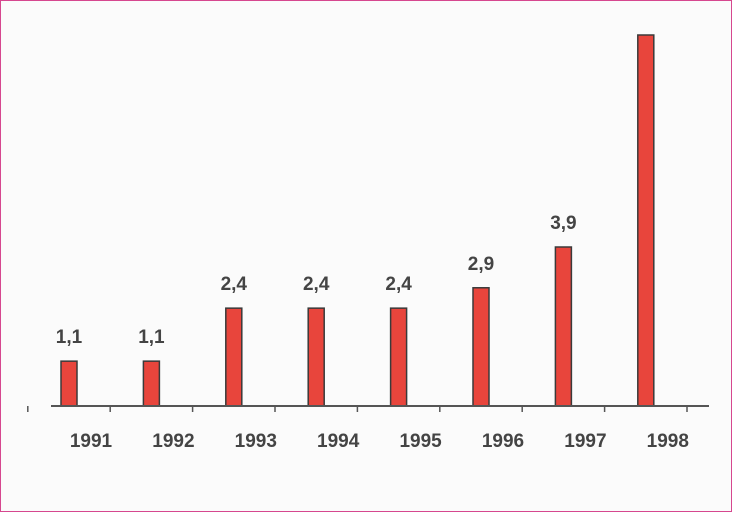  I want to click on tick-label-1996: 1996, so click(503, 441).